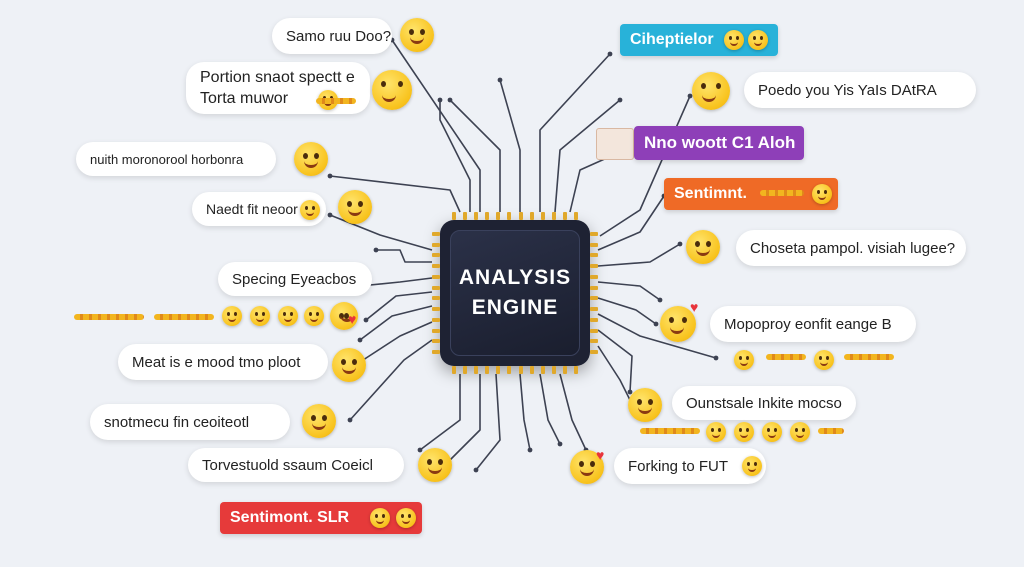 The image size is (1024, 567). Describe the element at coordinates (853, 248) in the screenshot. I see `bubble-text: Choseta pampol. visiah lugee?` at that location.